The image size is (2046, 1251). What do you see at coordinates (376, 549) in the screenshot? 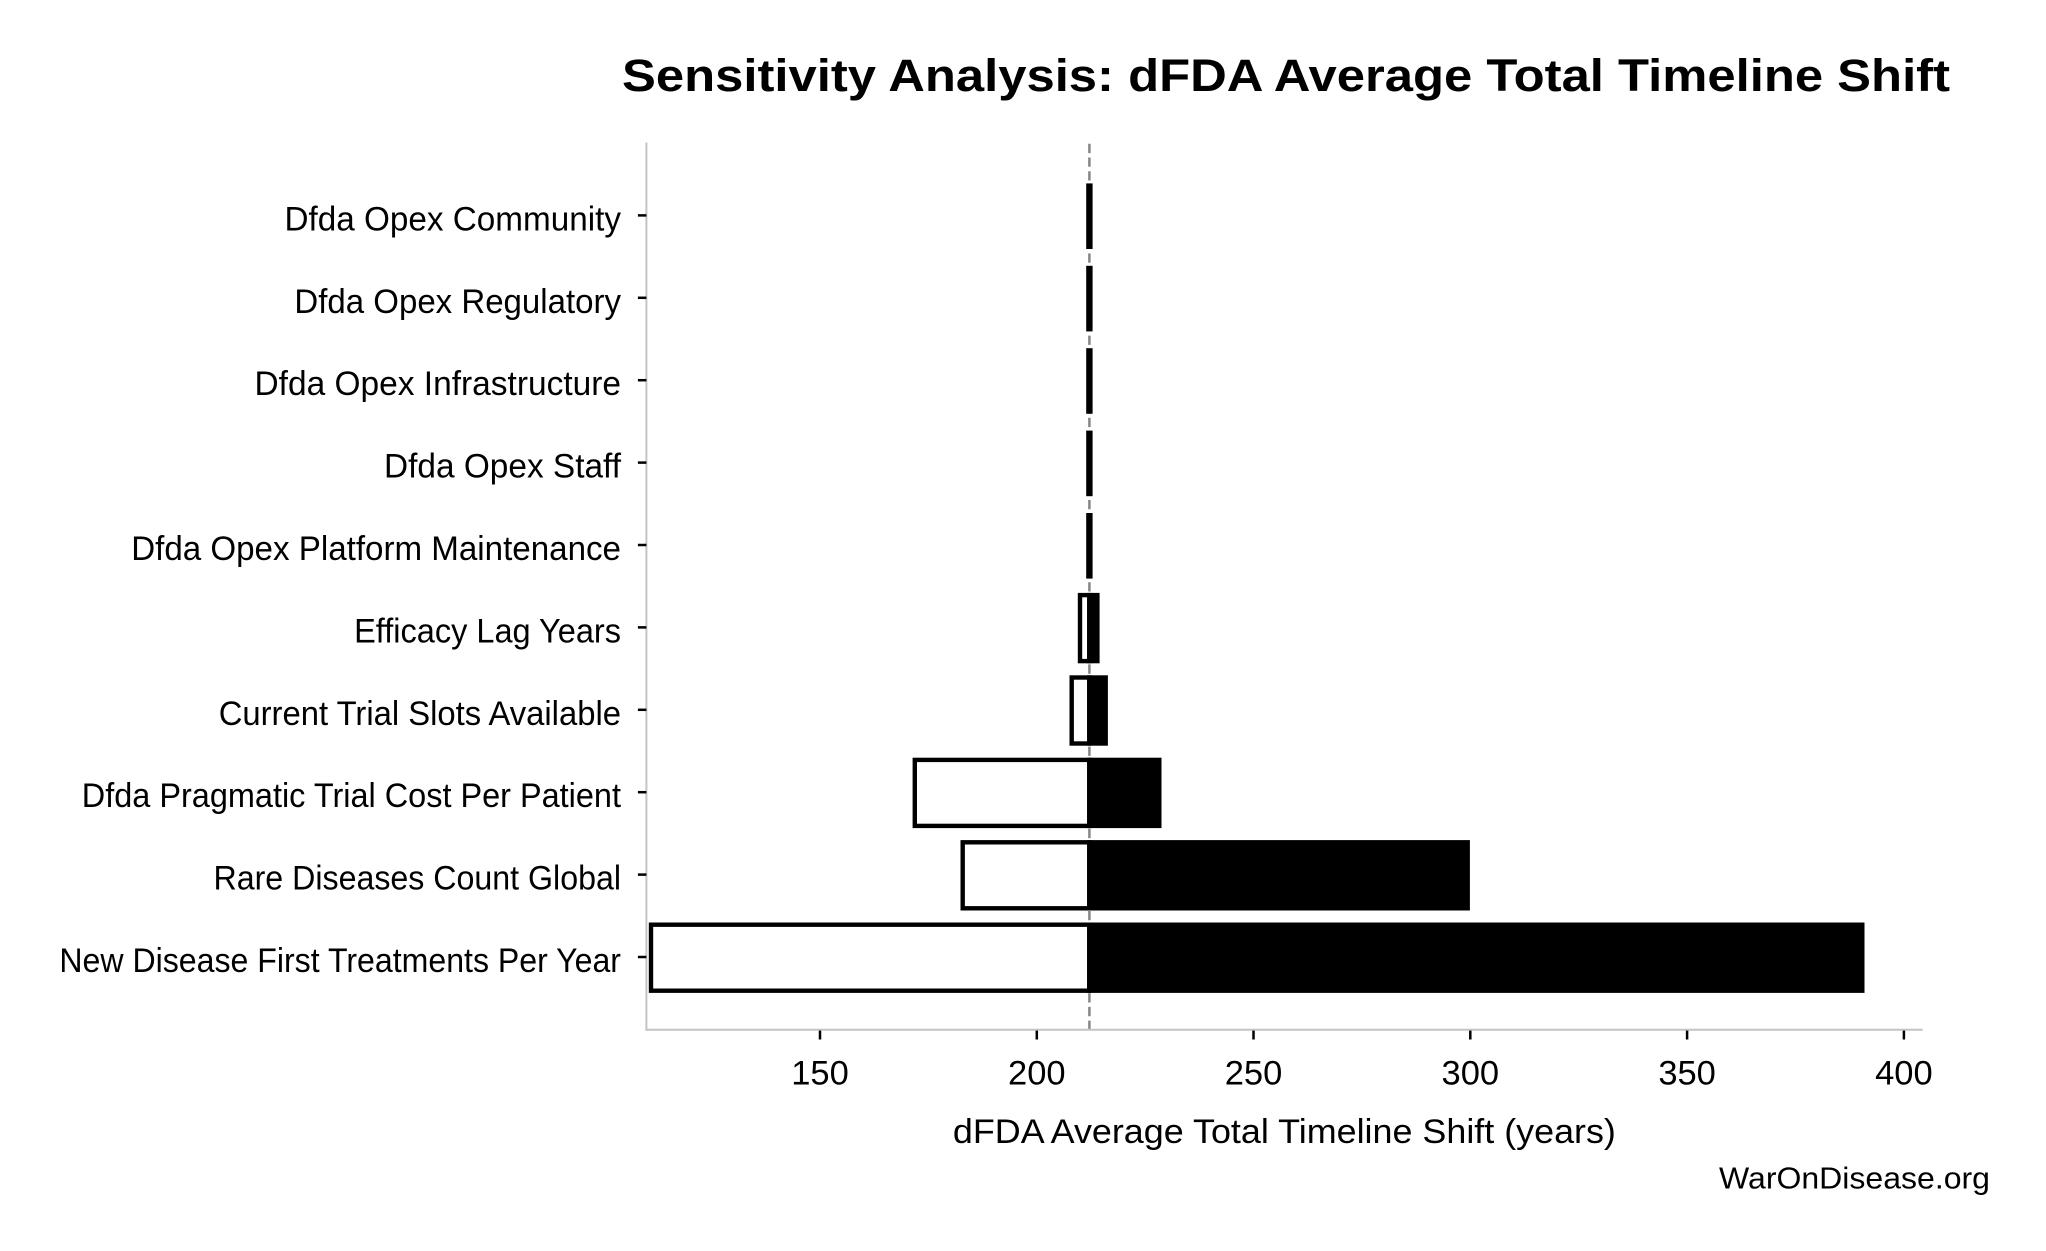
I see `svg-text: Dfda Opex Platform Maintenance` at bounding box center [376, 549].